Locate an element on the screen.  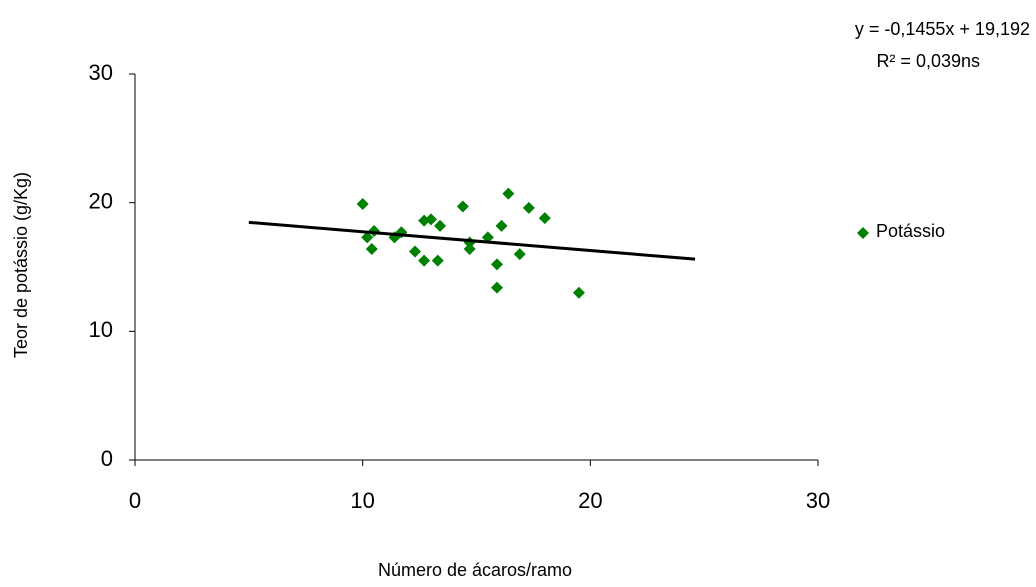
legend-label: Potássio is located at coordinates (910, 231).